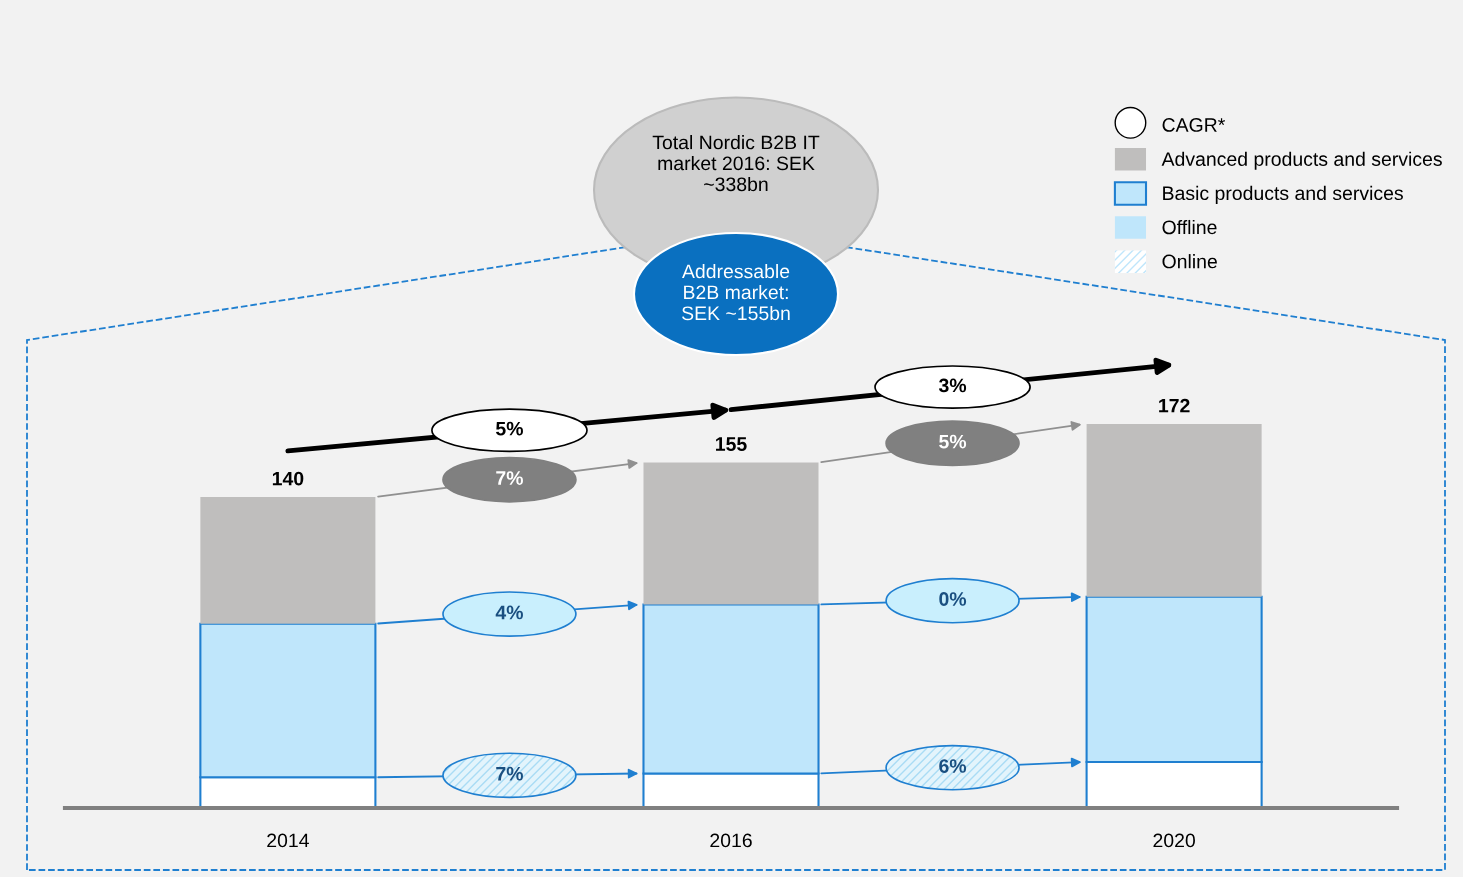 The width and height of the screenshot is (1463, 877). What do you see at coordinates (288, 478) in the screenshot?
I see `annotation: 140` at bounding box center [288, 478].